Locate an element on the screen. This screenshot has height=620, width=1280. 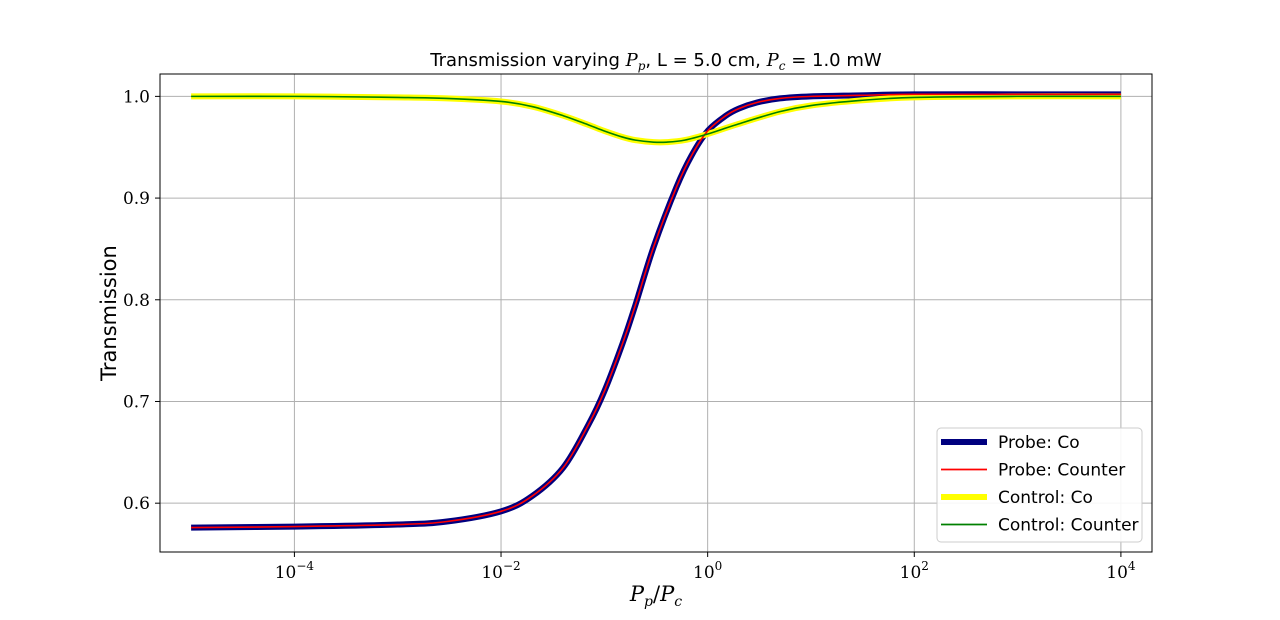
title-prefix: Transmission varying is located at coordinates (527, 60).